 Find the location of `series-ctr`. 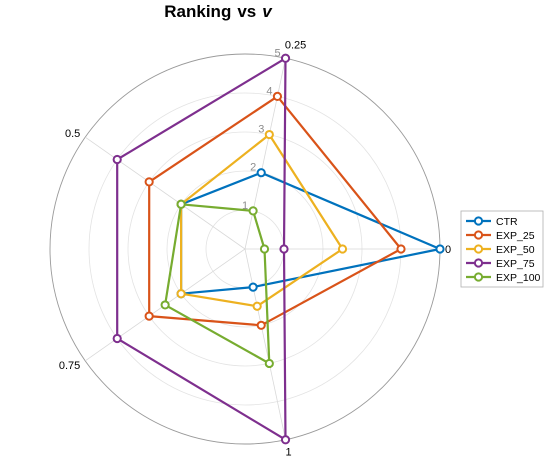

series-ctr is located at coordinates (310, 233).